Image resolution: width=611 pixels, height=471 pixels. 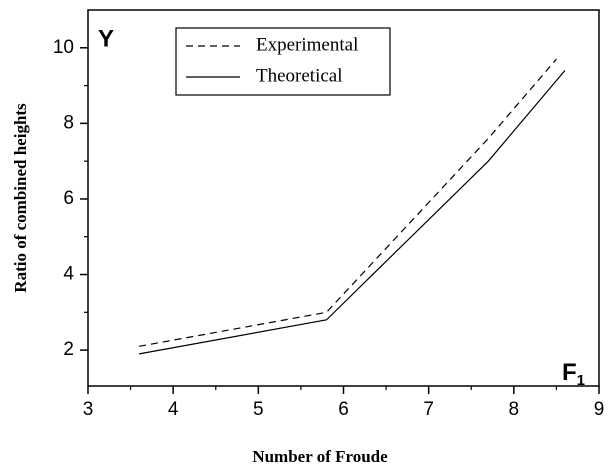 What do you see at coordinates (68, 349) in the screenshot?
I see `y-tick-label: 2` at bounding box center [68, 349].